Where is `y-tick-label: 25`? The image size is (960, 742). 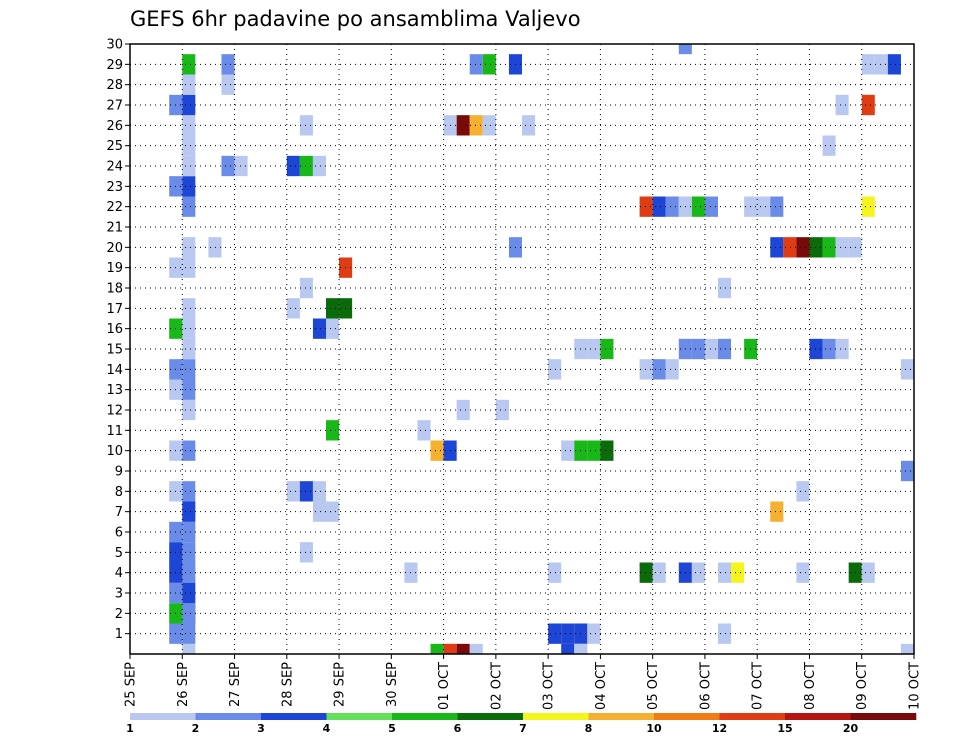
y-tick-label: 25 is located at coordinates (114, 146).